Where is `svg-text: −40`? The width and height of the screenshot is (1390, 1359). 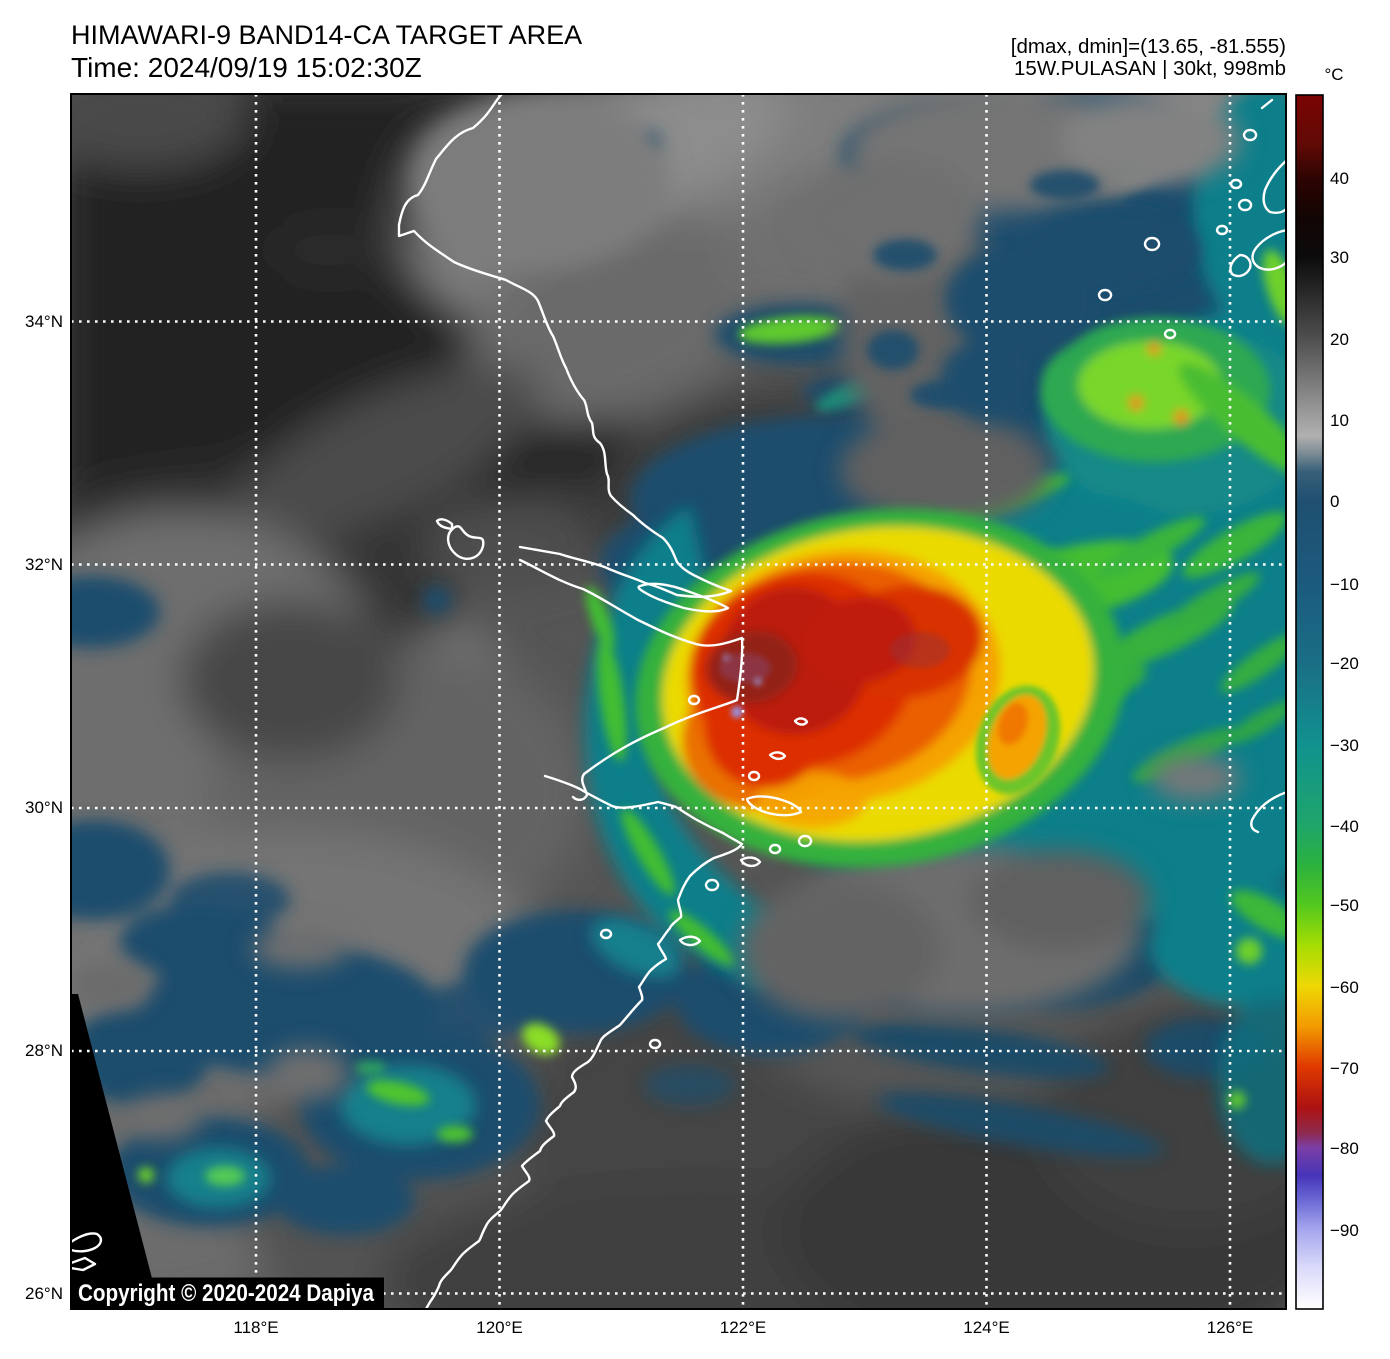
svg-text: −40 is located at coordinates (1344, 826).